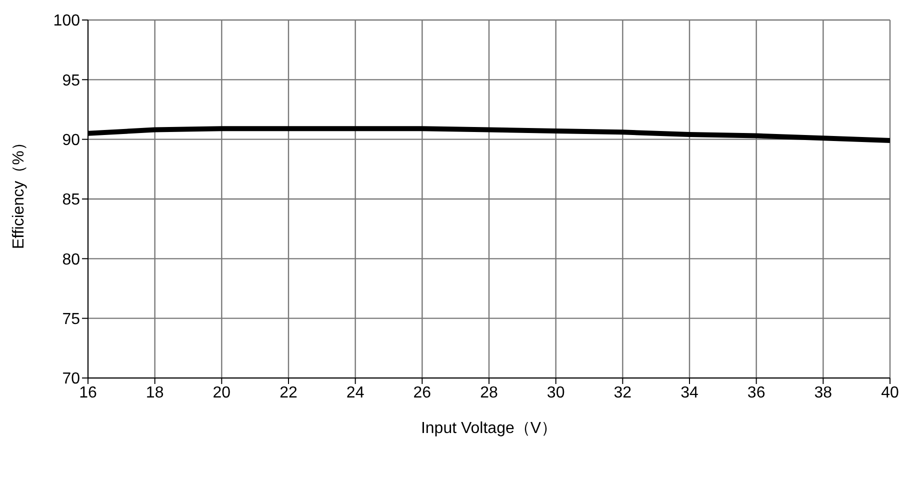 The height and width of the screenshot is (500, 908). What do you see at coordinates (71, 319) in the screenshot?
I see `y-tick-label: 75` at bounding box center [71, 319].